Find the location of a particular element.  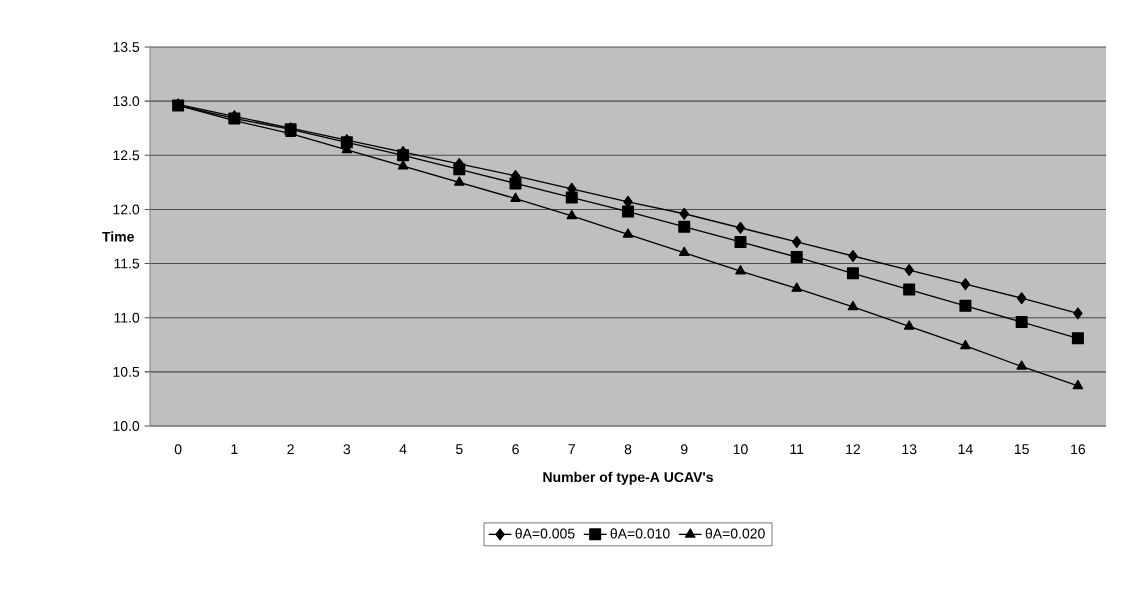

x-tick-label: 1 is located at coordinates (234, 449).